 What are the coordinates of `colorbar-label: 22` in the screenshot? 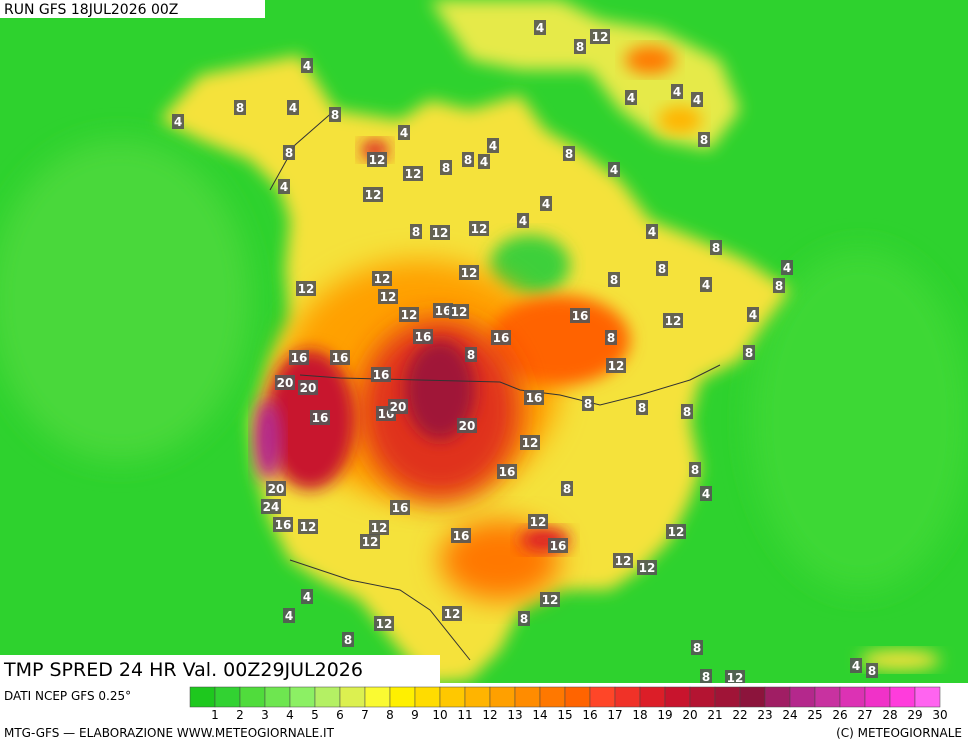 It's located at (739, 715).